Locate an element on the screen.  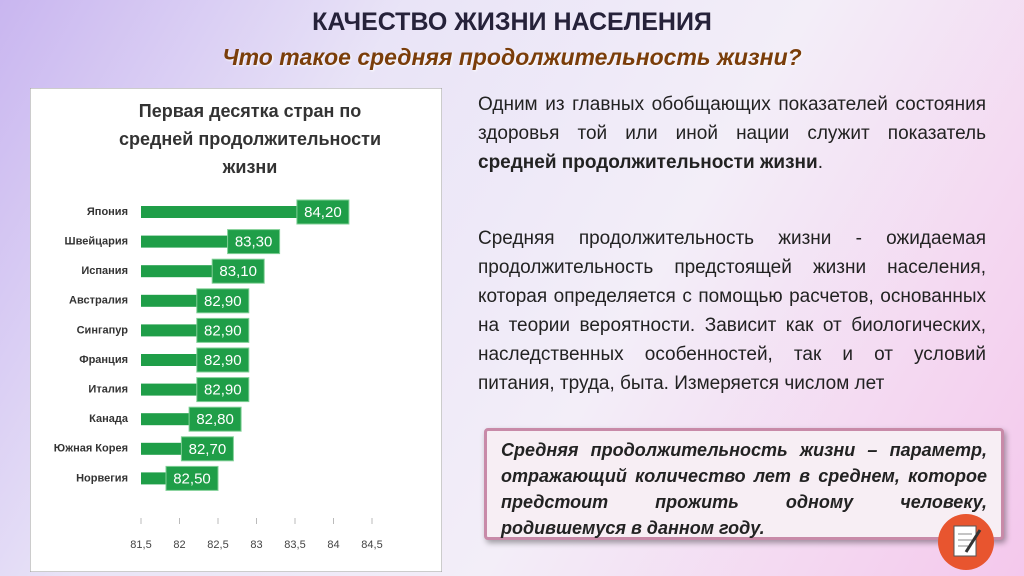
paragraph-bold: средней продолжительности жизни is located at coordinates (648, 162).